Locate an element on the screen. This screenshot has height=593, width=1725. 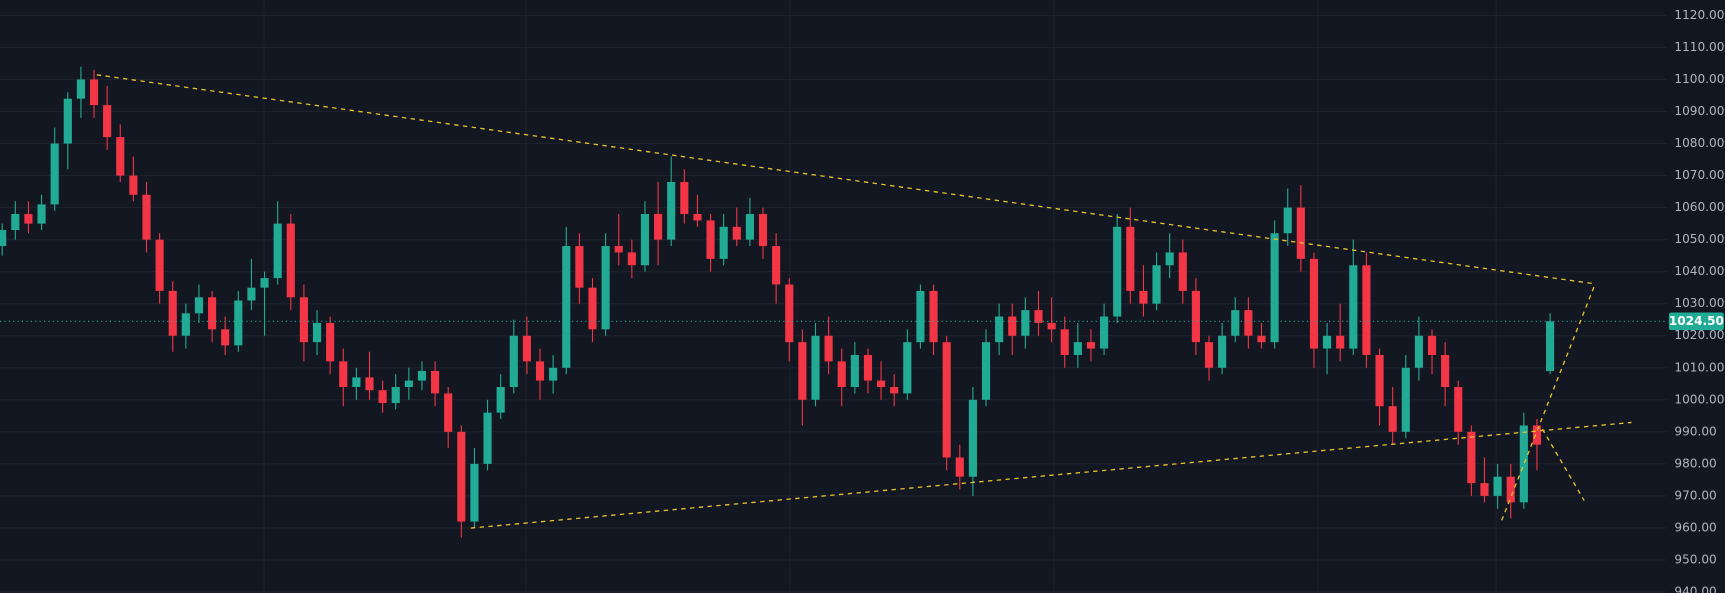
y-tick-label: 1060.00 is located at coordinates (1699, 207).